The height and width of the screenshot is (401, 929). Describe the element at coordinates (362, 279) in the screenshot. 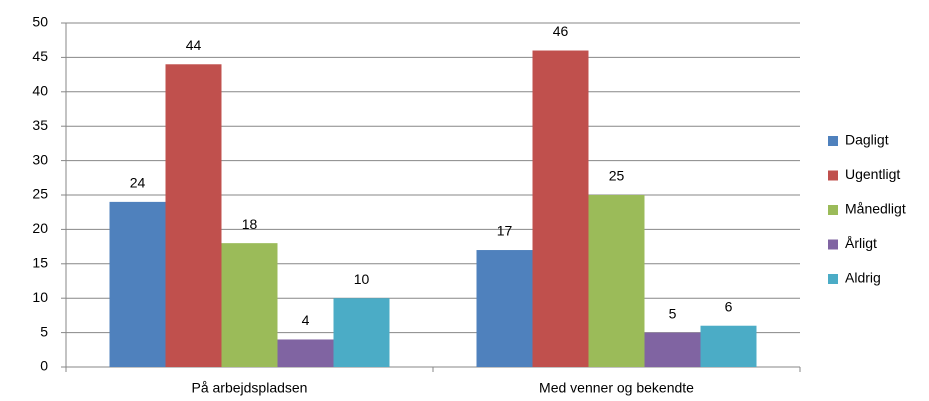

I see `data-label: 10` at that location.